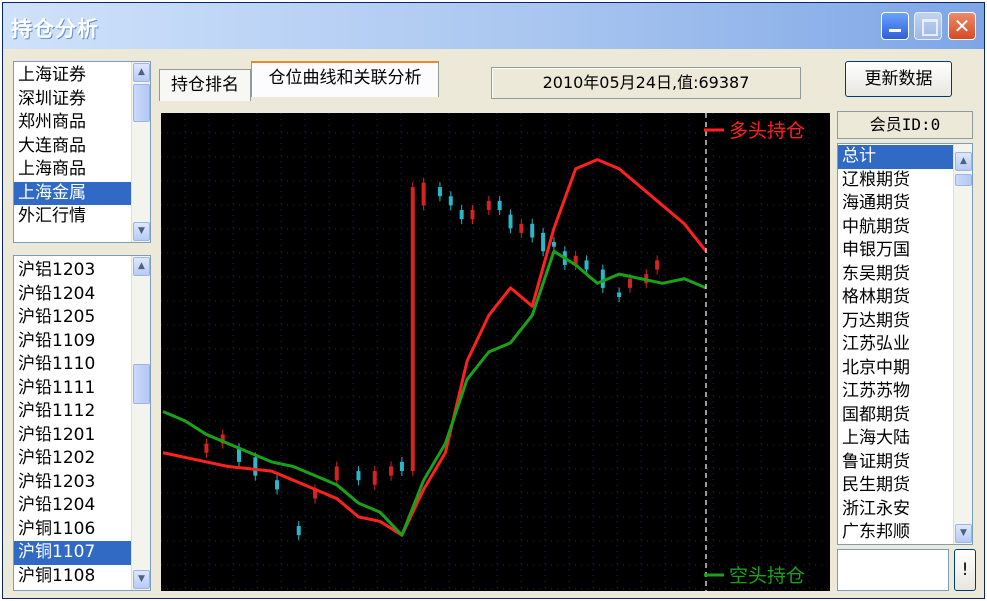 The image size is (987, 601). What do you see at coordinates (493, 26) in the screenshot?
I see `title-bar: 持仓分析 ✕` at bounding box center [493, 26].